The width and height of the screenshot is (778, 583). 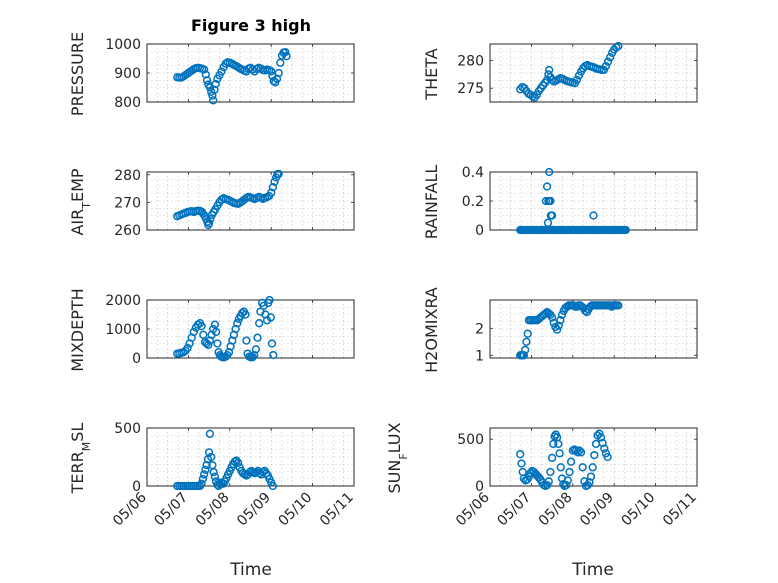 What do you see at coordinates (576, 478) in the screenshot?
I see `panel-sun-flux: 0 500 05/06 05/07 05/08 05/09 05/10 05/11` at bounding box center [576, 478].